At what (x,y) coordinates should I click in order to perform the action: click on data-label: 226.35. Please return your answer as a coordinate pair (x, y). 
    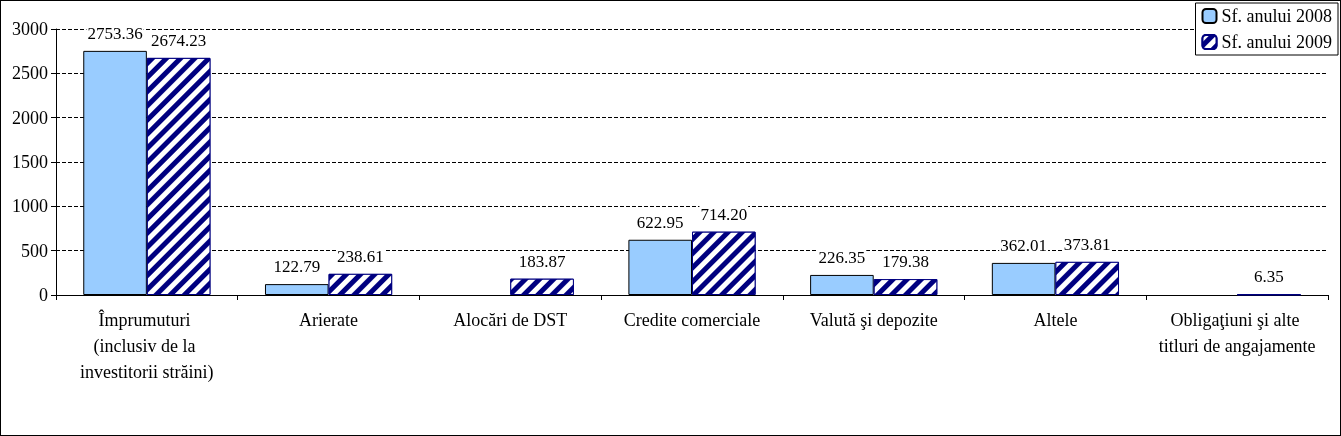
    Looking at the image, I should click on (842, 257).